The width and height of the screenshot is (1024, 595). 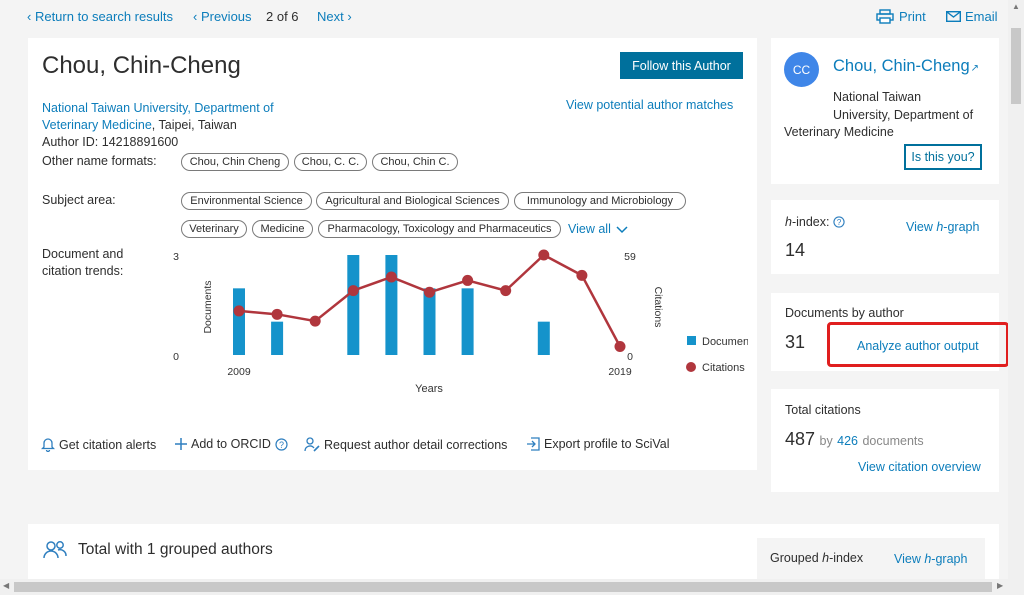 What do you see at coordinates (48, 445) in the screenshot?
I see `bell-icon` at bounding box center [48, 445].